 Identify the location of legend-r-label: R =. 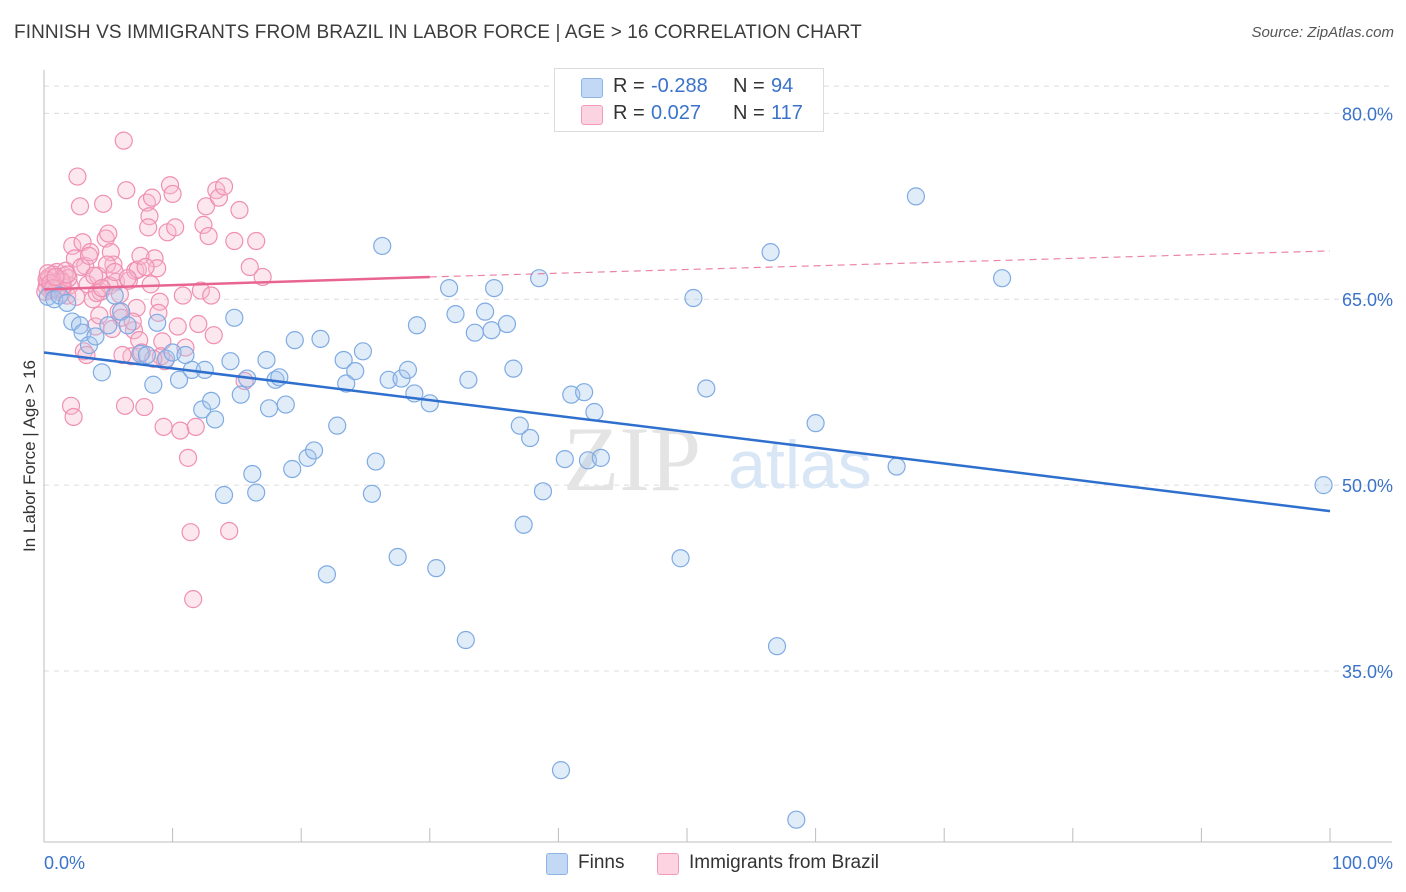
(629, 86).